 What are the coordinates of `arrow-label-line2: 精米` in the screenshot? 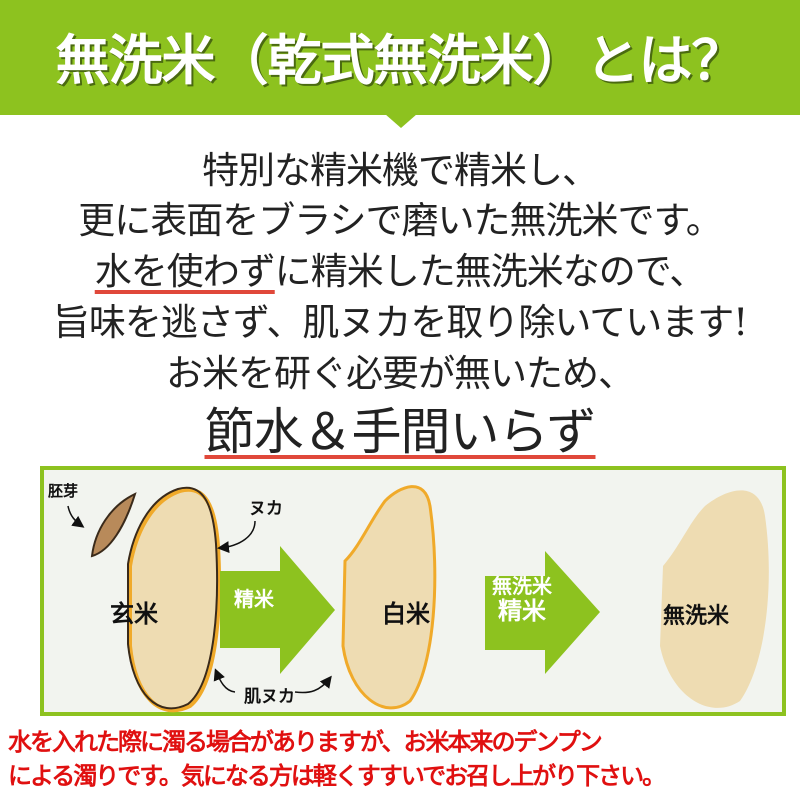 It's located at (522, 611).